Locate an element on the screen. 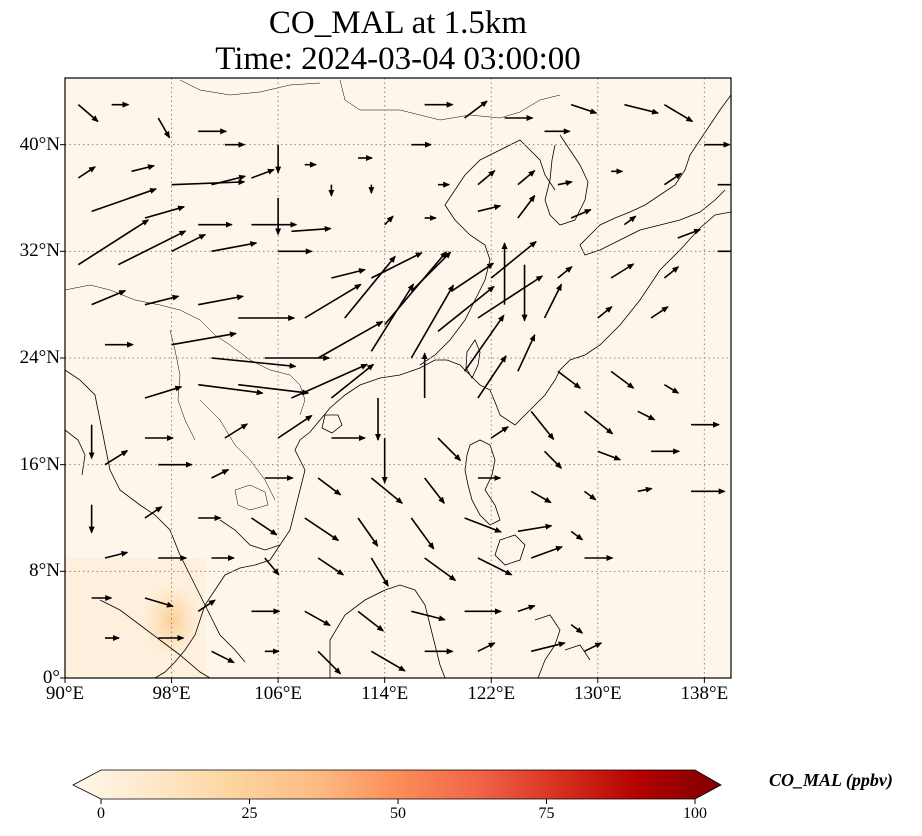  colorbar-ticks is located at coordinates (398, 801).